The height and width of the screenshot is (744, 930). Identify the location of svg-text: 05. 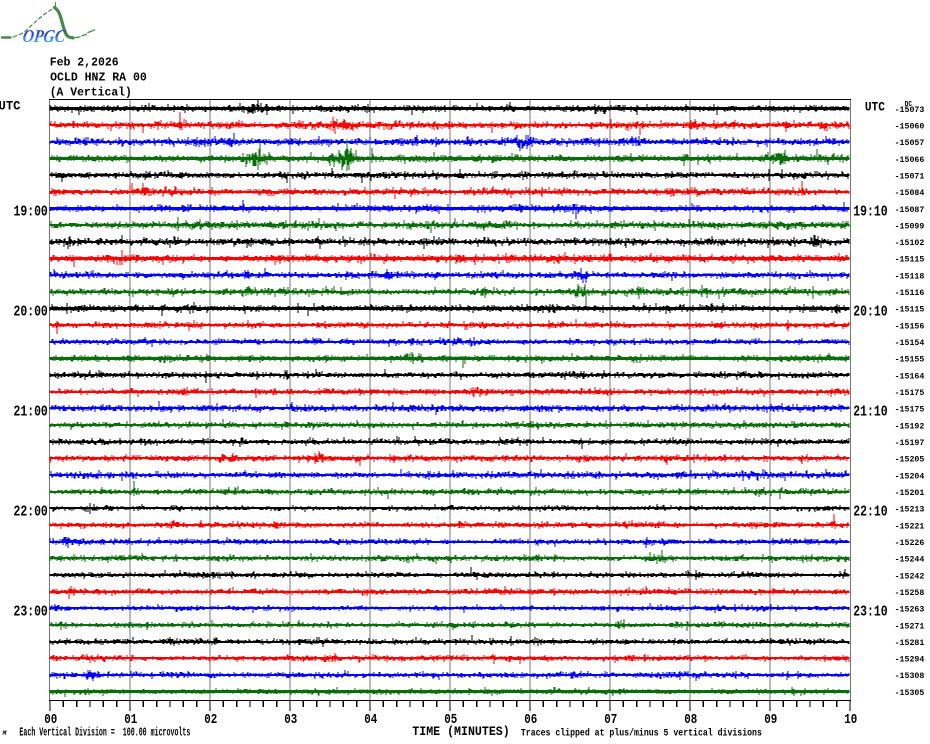
(450, 720).